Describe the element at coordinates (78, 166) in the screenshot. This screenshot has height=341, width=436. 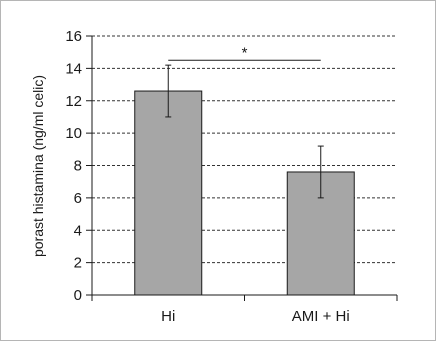
I see `y-tick-label: 8` at that location.